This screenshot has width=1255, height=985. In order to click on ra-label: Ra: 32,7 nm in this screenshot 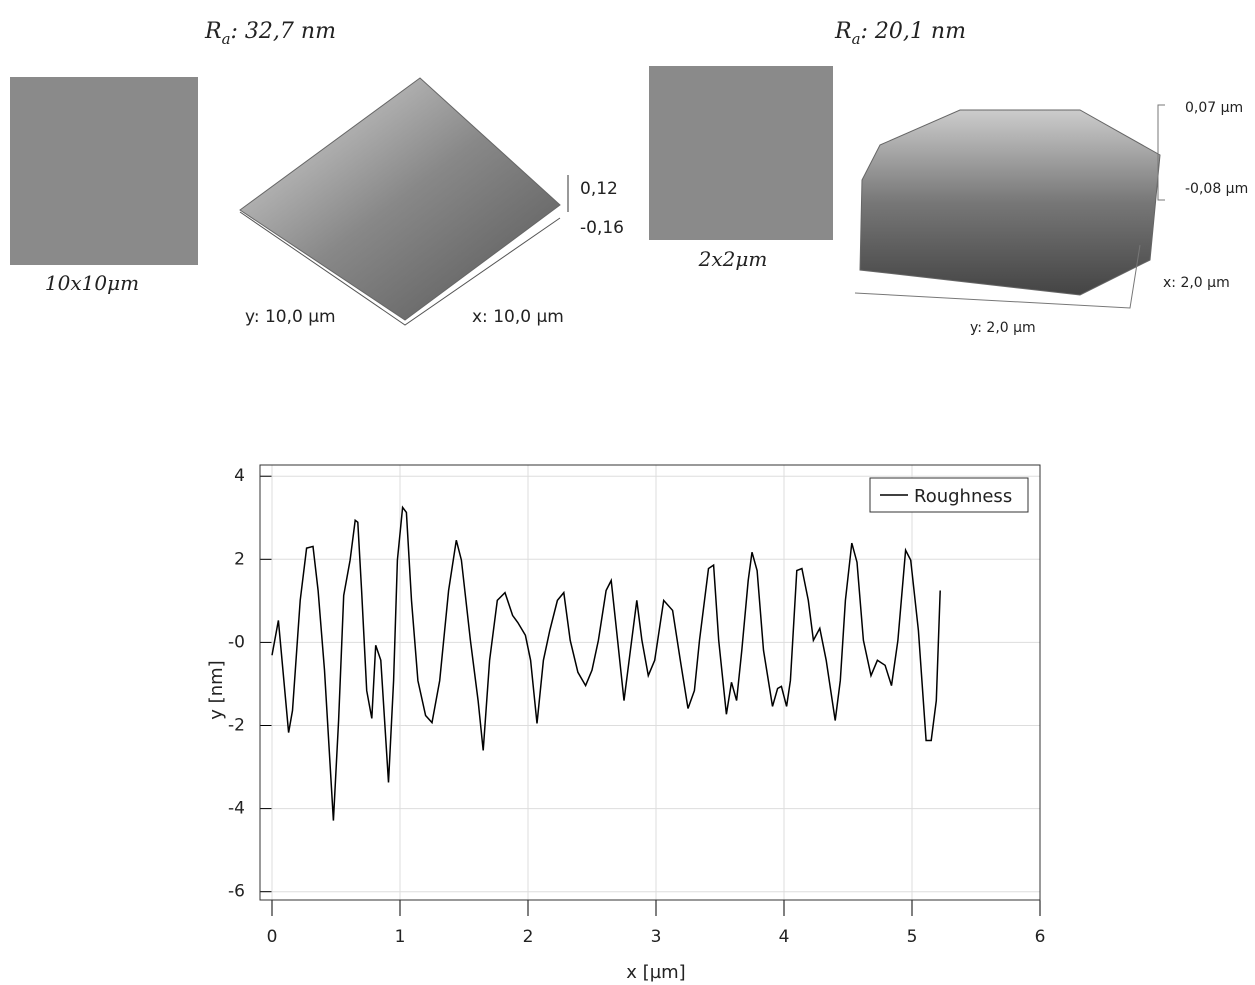, I will do `click(270, 33)`.